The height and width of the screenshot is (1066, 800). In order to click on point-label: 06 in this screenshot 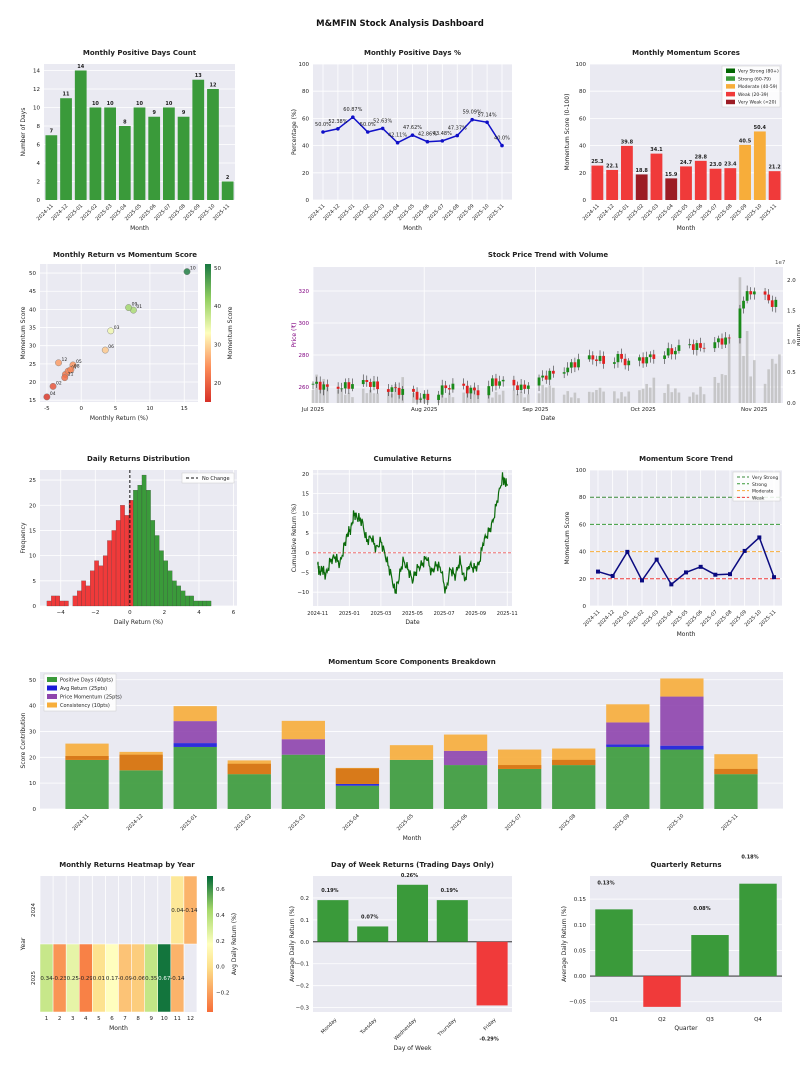, I will do `click(111, 347)`.